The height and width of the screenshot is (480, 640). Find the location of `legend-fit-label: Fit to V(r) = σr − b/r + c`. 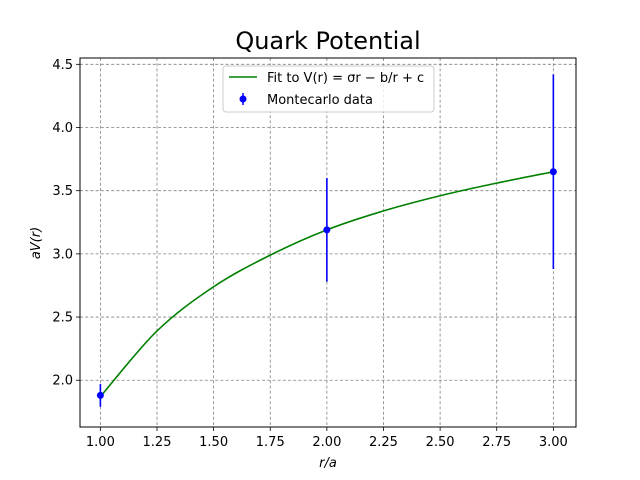

legend-fit-label: Fit to V(r) = σr − b/r + c is located at coordinates (345, 78).